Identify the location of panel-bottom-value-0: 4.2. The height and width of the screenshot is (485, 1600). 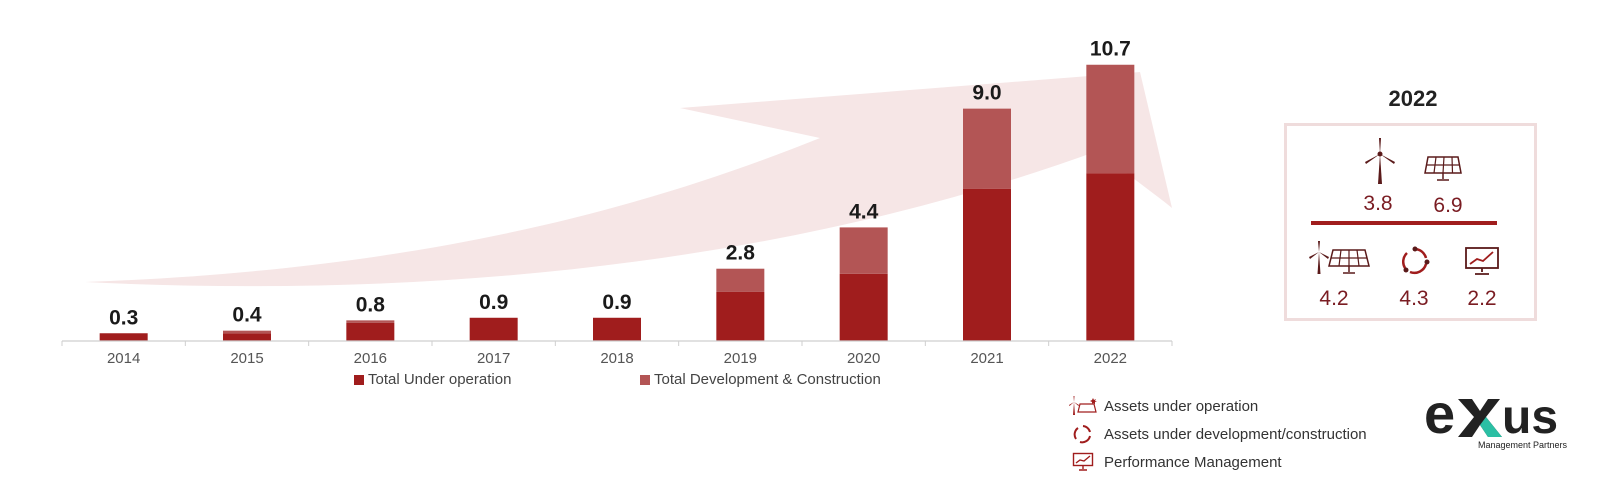
(1334, 298).